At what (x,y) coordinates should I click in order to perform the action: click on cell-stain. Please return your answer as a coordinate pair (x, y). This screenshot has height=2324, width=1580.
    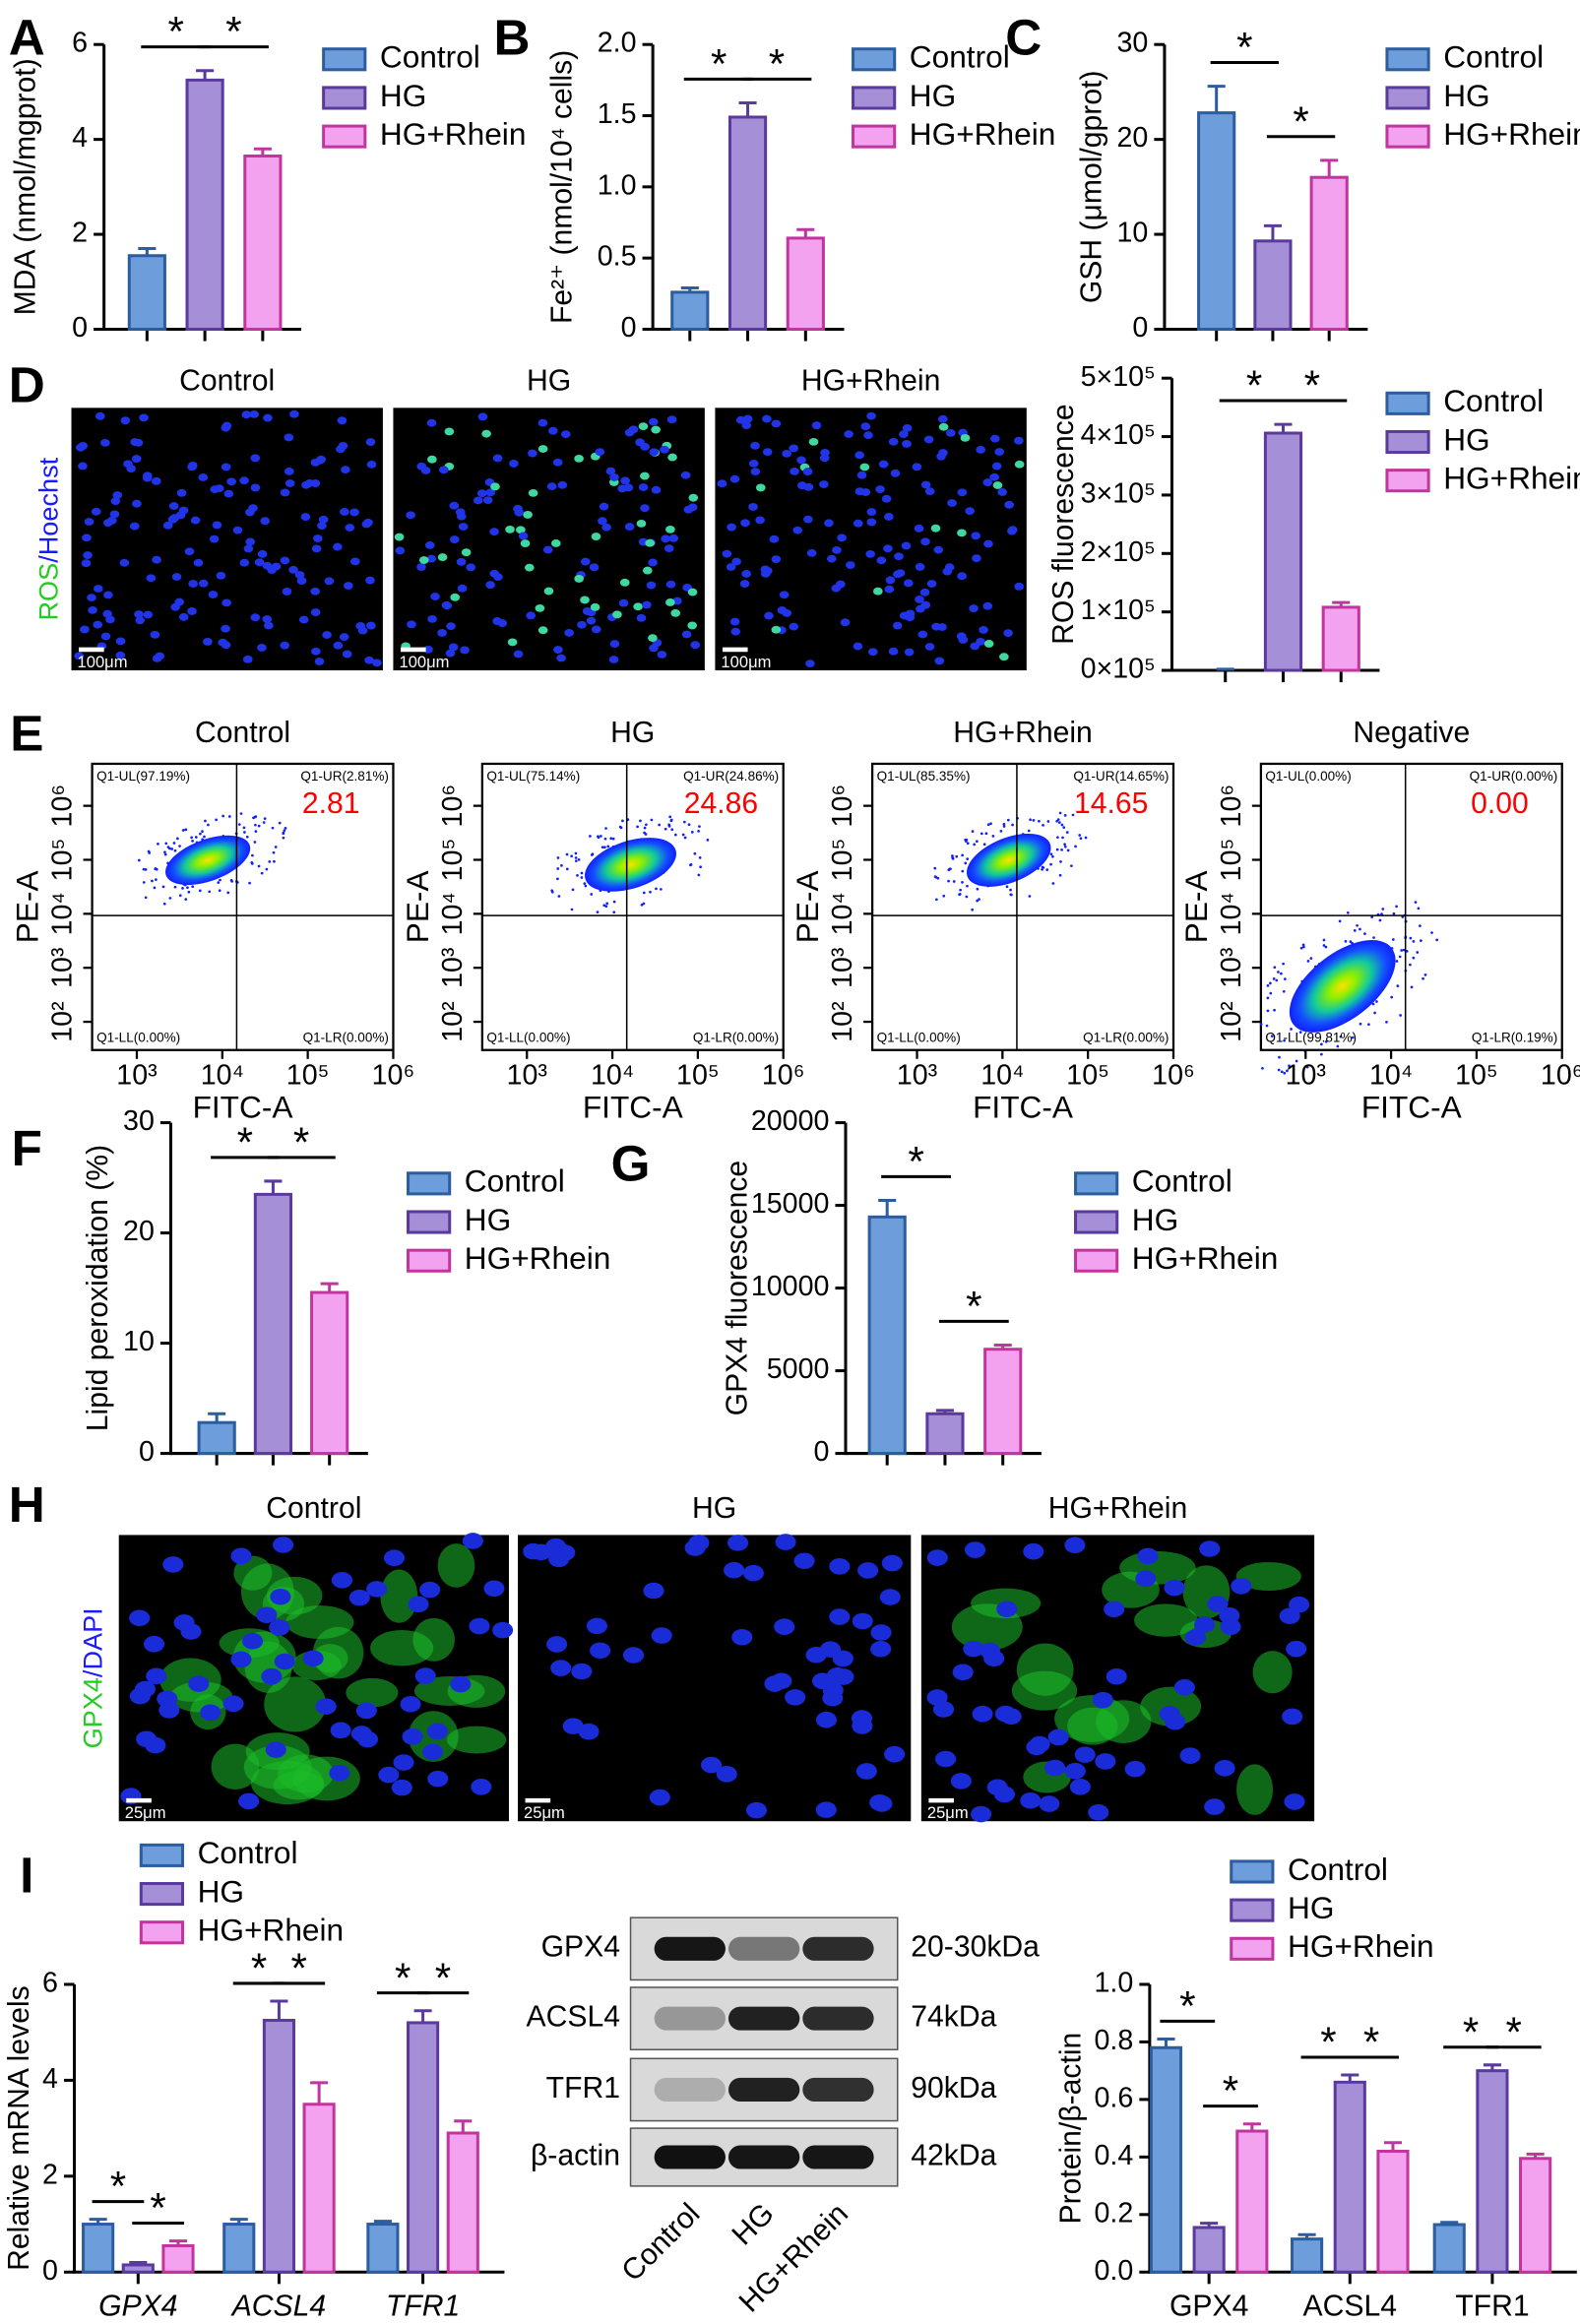
    Looking at the image, I should click on (299, 1785).